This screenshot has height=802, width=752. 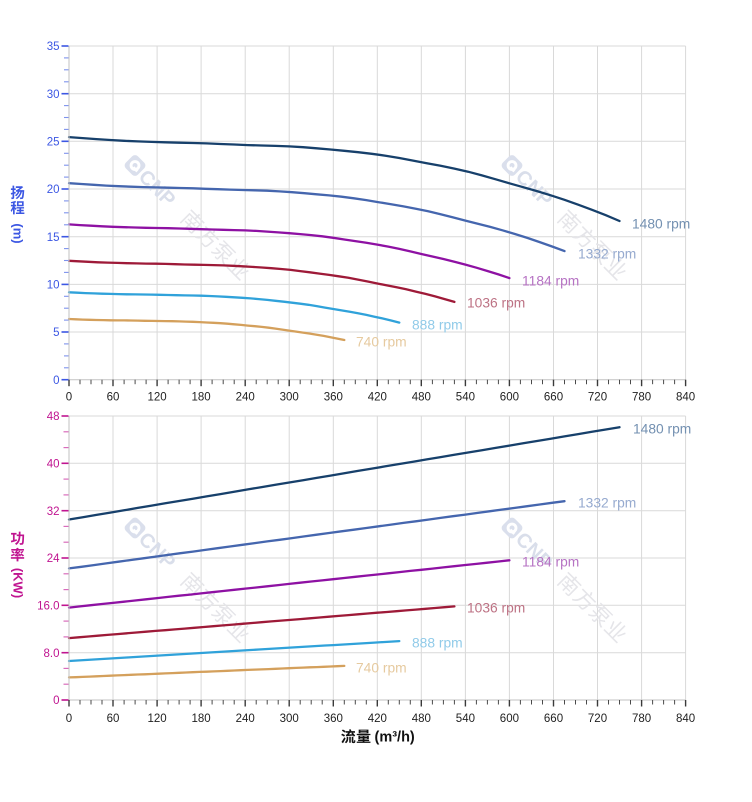 What do you see at coordinates (53, 559) in the screenshot?
I see `svg-text: 24` at bounding box center [53, 559].